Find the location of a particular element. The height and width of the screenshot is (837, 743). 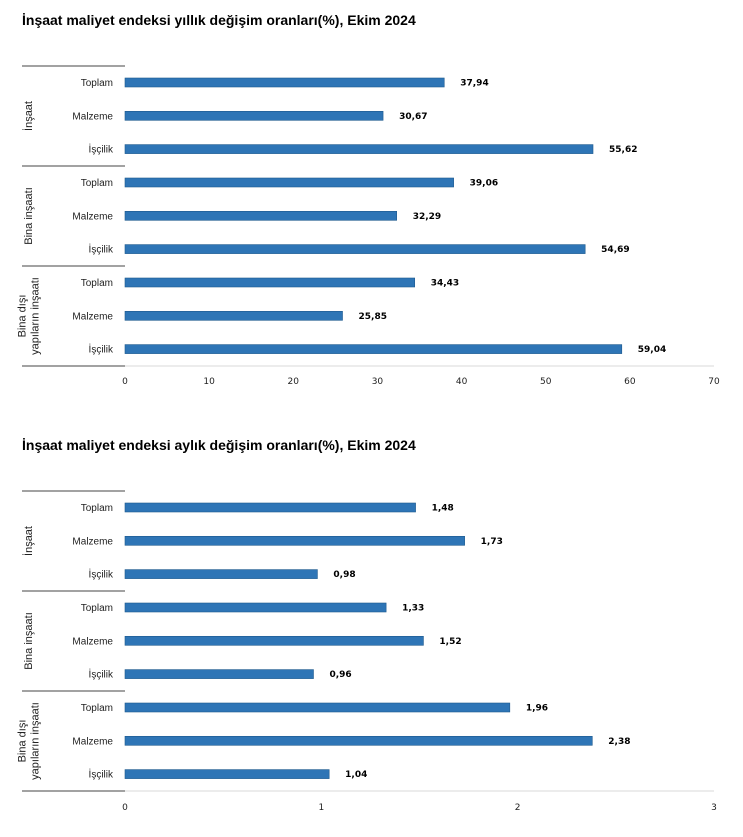

data-label: 32,29 is located at coordinates (427, 217).